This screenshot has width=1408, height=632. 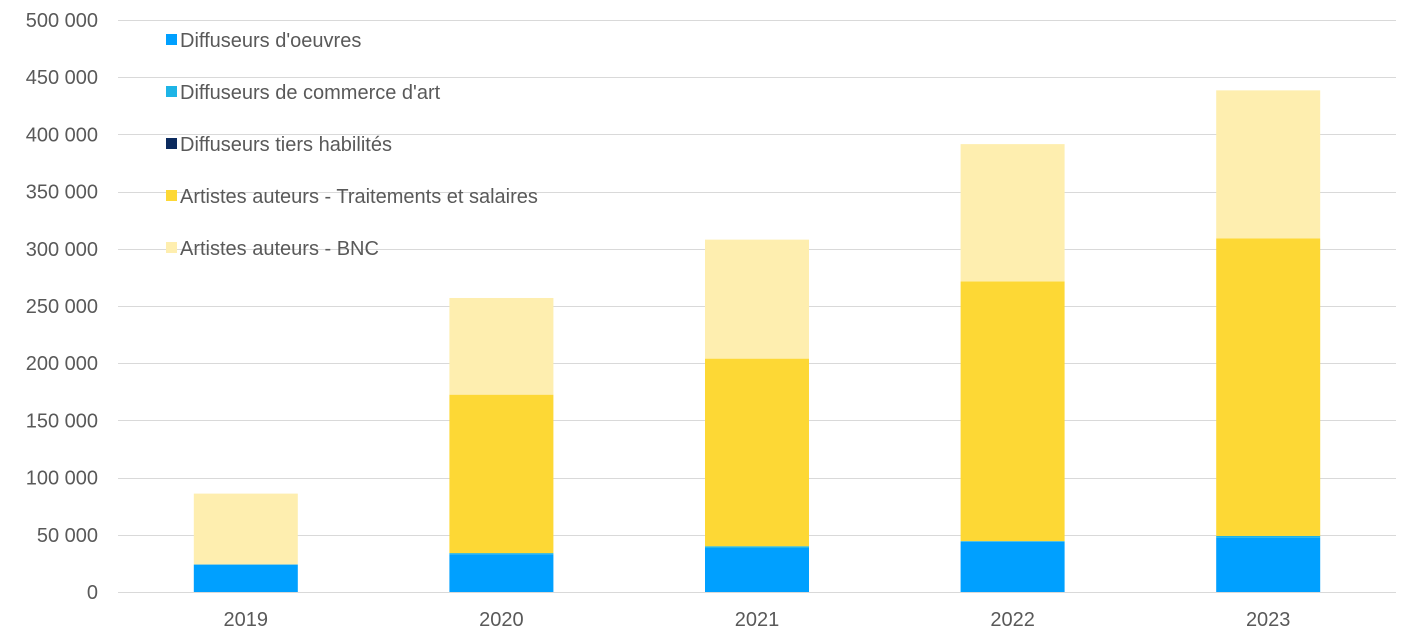 I want to click on legend-item: Diffuseurs d'oeuvres, so click(x=263, y=41).